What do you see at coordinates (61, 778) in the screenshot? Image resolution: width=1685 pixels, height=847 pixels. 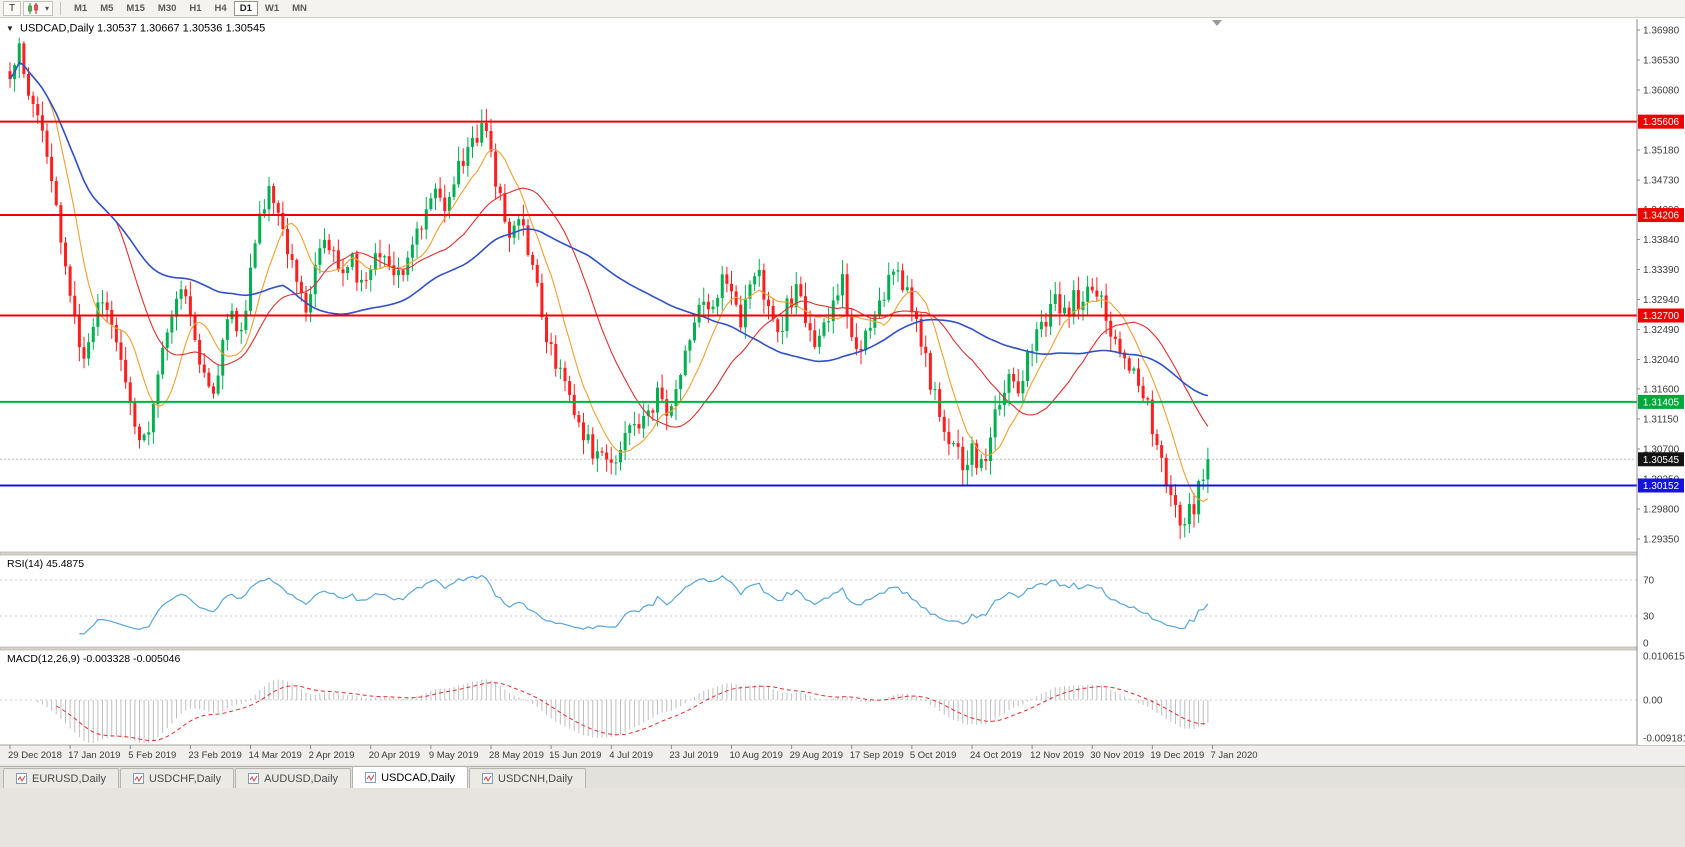 I see `tab-EURUSD-Daily: EURUSD,Daily` at bounding box center [61, 778].